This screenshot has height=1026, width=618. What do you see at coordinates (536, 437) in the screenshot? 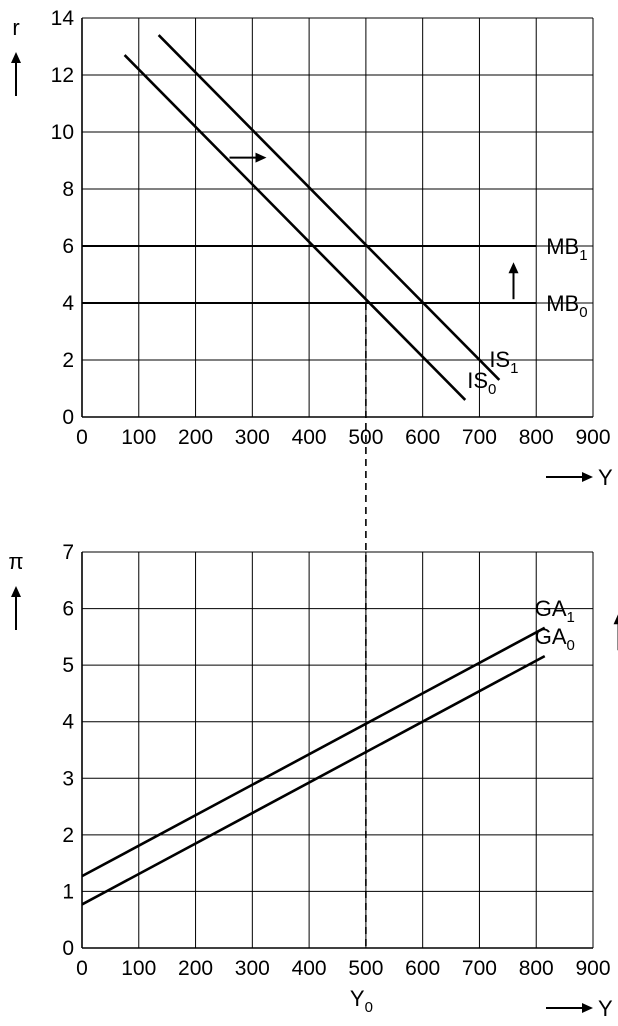
I see `top-x-tick-label: 800` at bounding box center [536, 437].